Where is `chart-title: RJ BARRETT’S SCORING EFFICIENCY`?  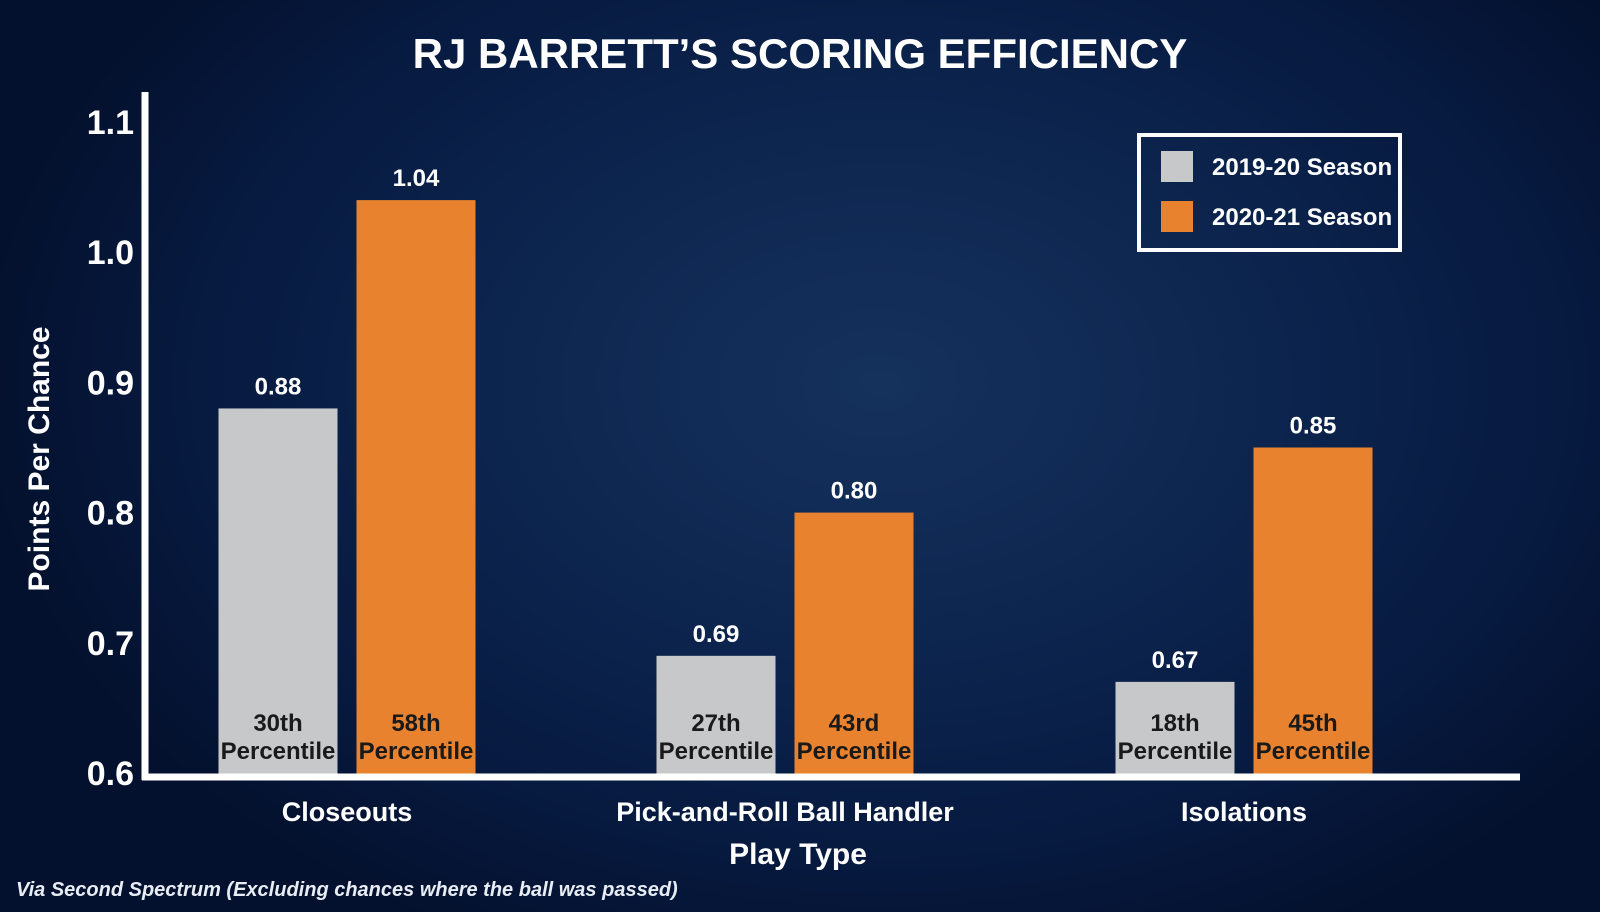 chart-title: RJ BARRETT’S SCORING EFFICIENCY is located at coordinates (800, 53).